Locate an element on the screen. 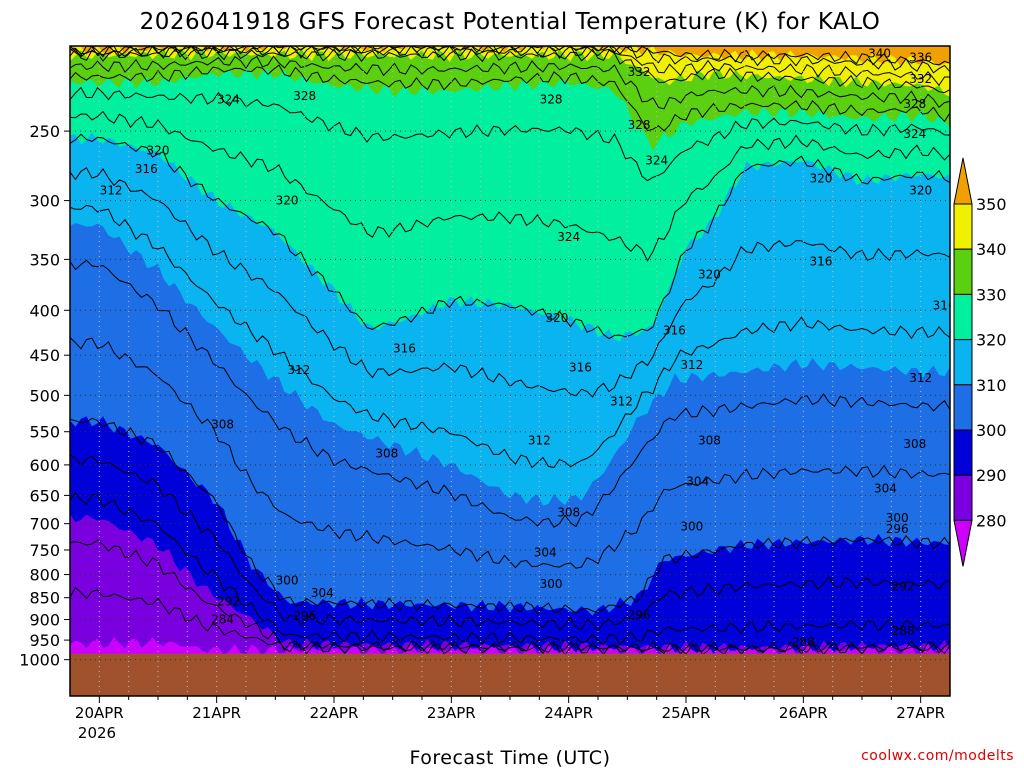 Image resolution: width=1024 pixels, height=768 pixels. colorbar-top-arrow is located at coordinates (963, 181).